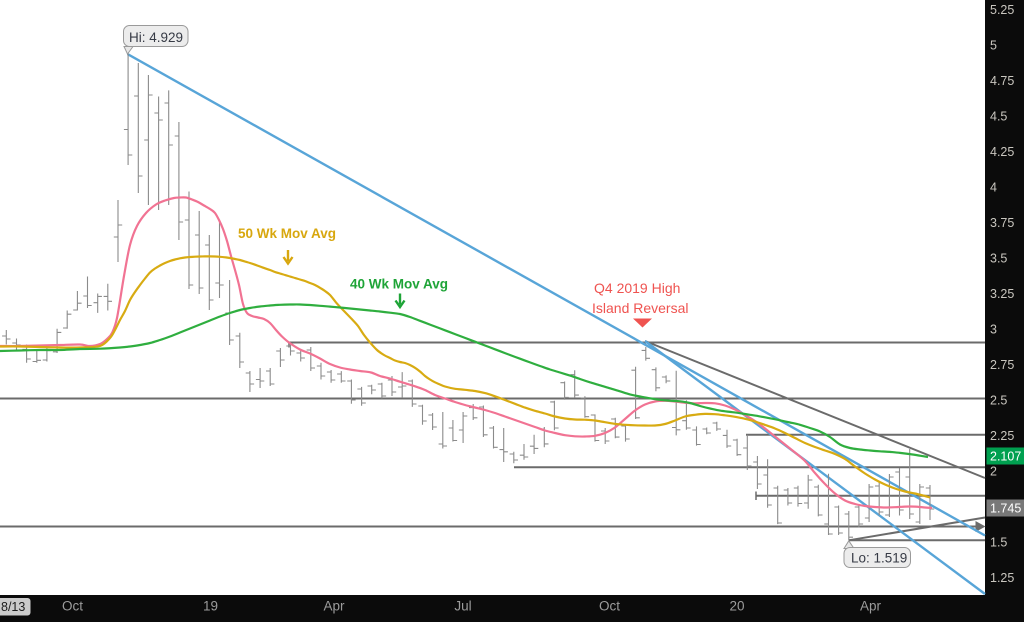  Describe the element at coordinates (736, 606) in the screenshot. I see `svg-text: 20` at that location.